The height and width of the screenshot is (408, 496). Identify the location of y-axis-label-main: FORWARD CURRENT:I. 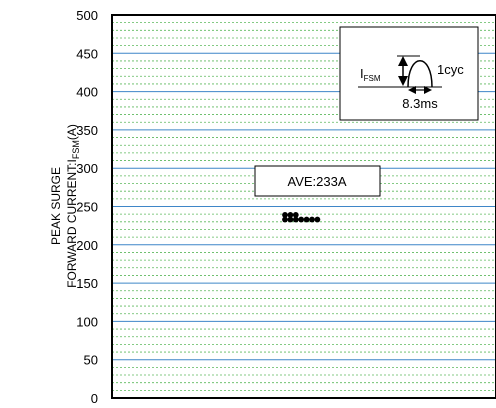
(72, 223).